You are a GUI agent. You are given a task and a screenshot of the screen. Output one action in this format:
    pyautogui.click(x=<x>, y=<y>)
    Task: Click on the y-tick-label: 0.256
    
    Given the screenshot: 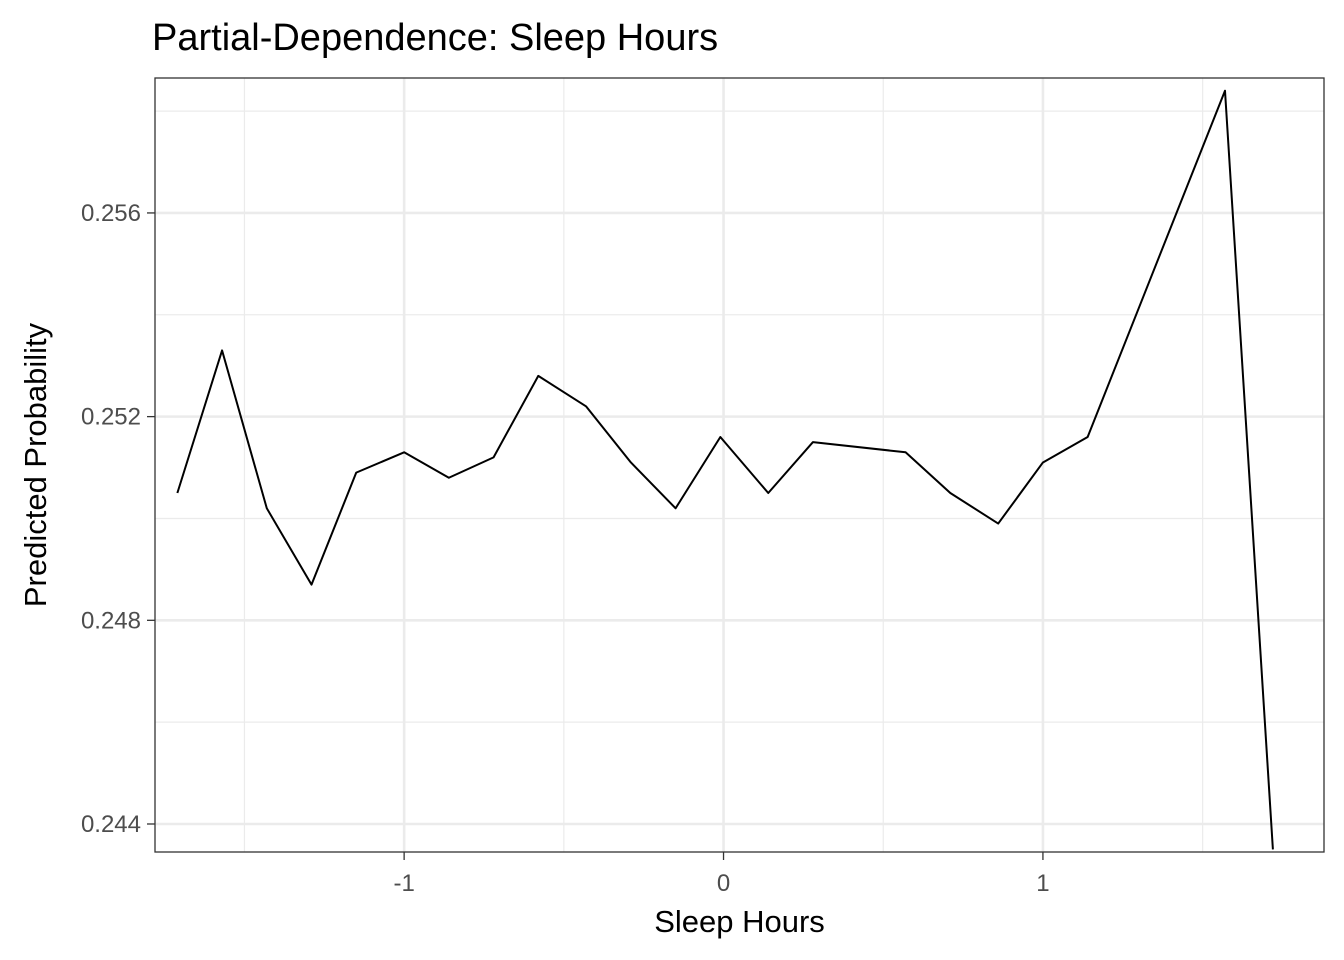 What is the action you would take?
    pyautogui.click(x=111, y=213)
    